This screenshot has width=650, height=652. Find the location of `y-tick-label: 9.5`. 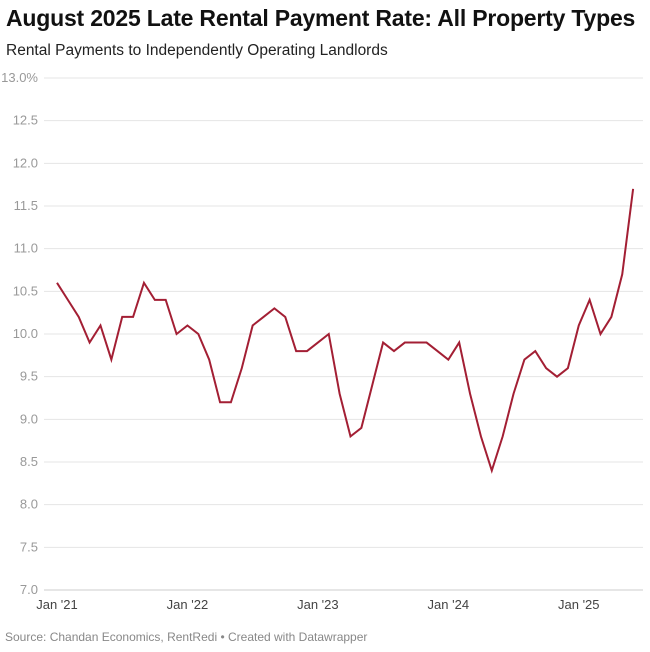

y-tick-label: 9.5 is located at coordinates (29, 376).